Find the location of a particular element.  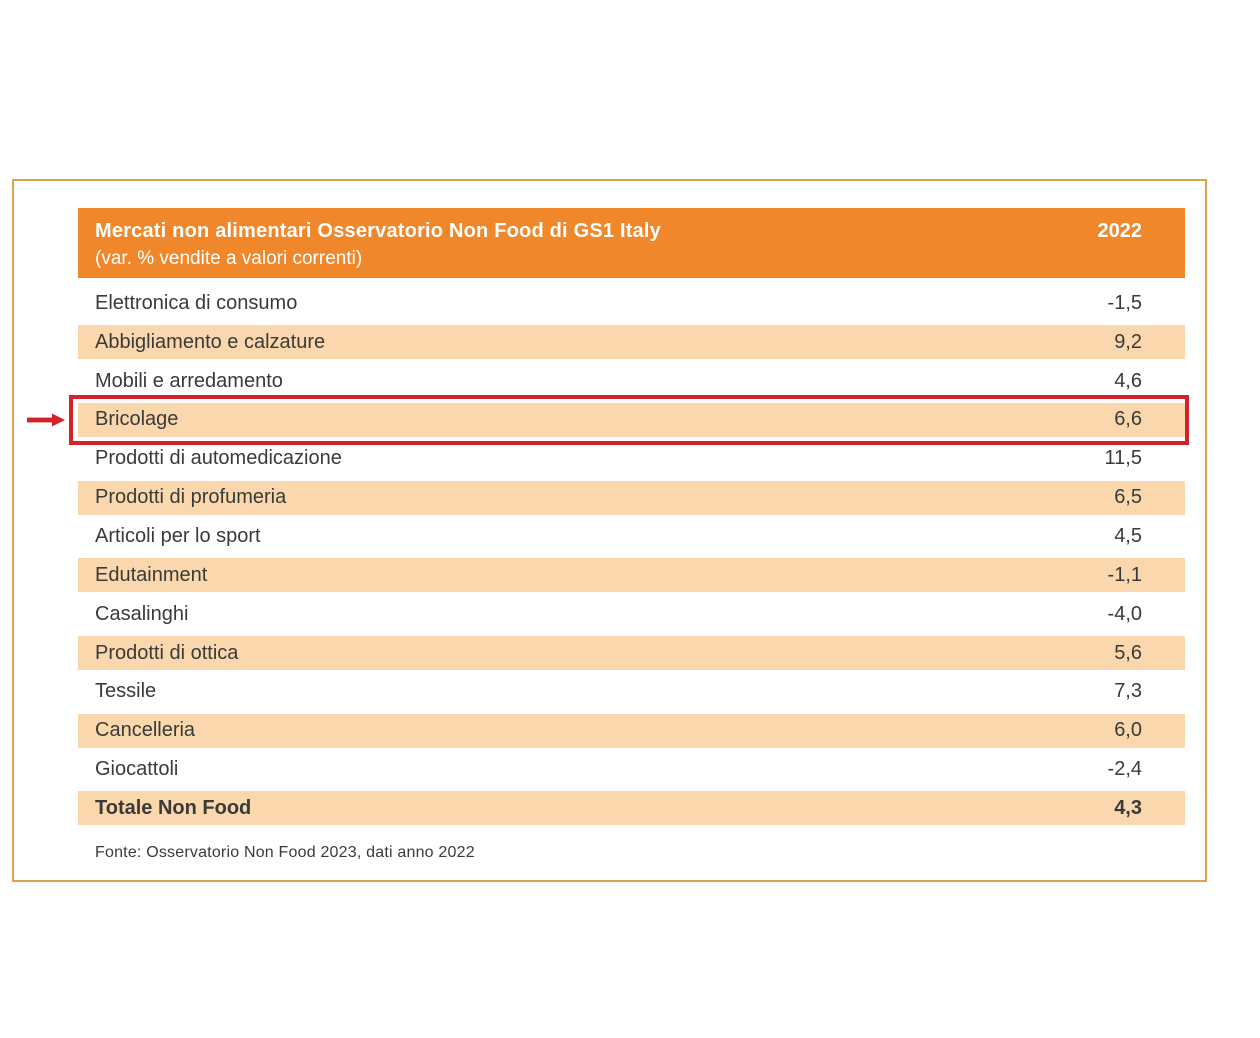

row-value: 5,6 is located at coordinates (1128, 652).